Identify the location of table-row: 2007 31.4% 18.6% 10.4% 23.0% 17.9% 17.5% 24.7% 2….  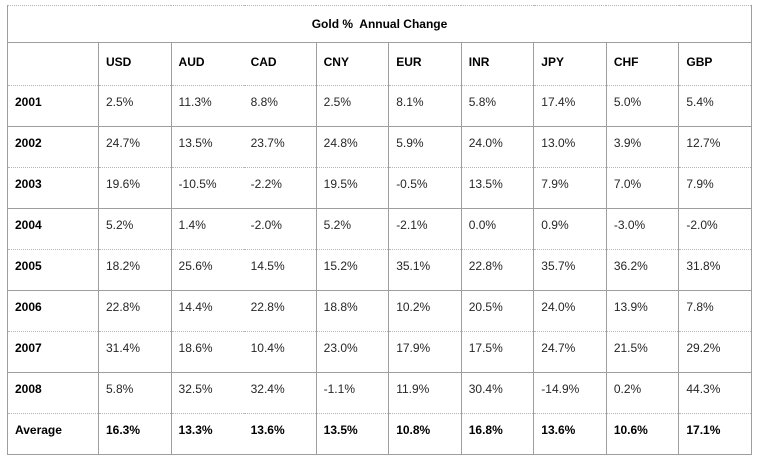
(379, 352).